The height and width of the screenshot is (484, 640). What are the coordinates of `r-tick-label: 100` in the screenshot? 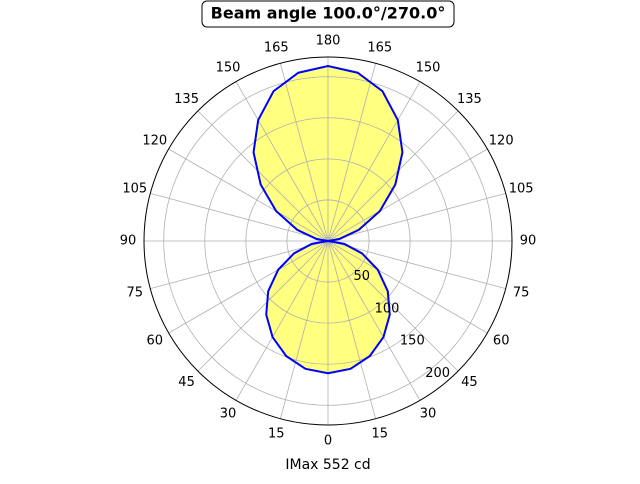 It's located at (387, 308).